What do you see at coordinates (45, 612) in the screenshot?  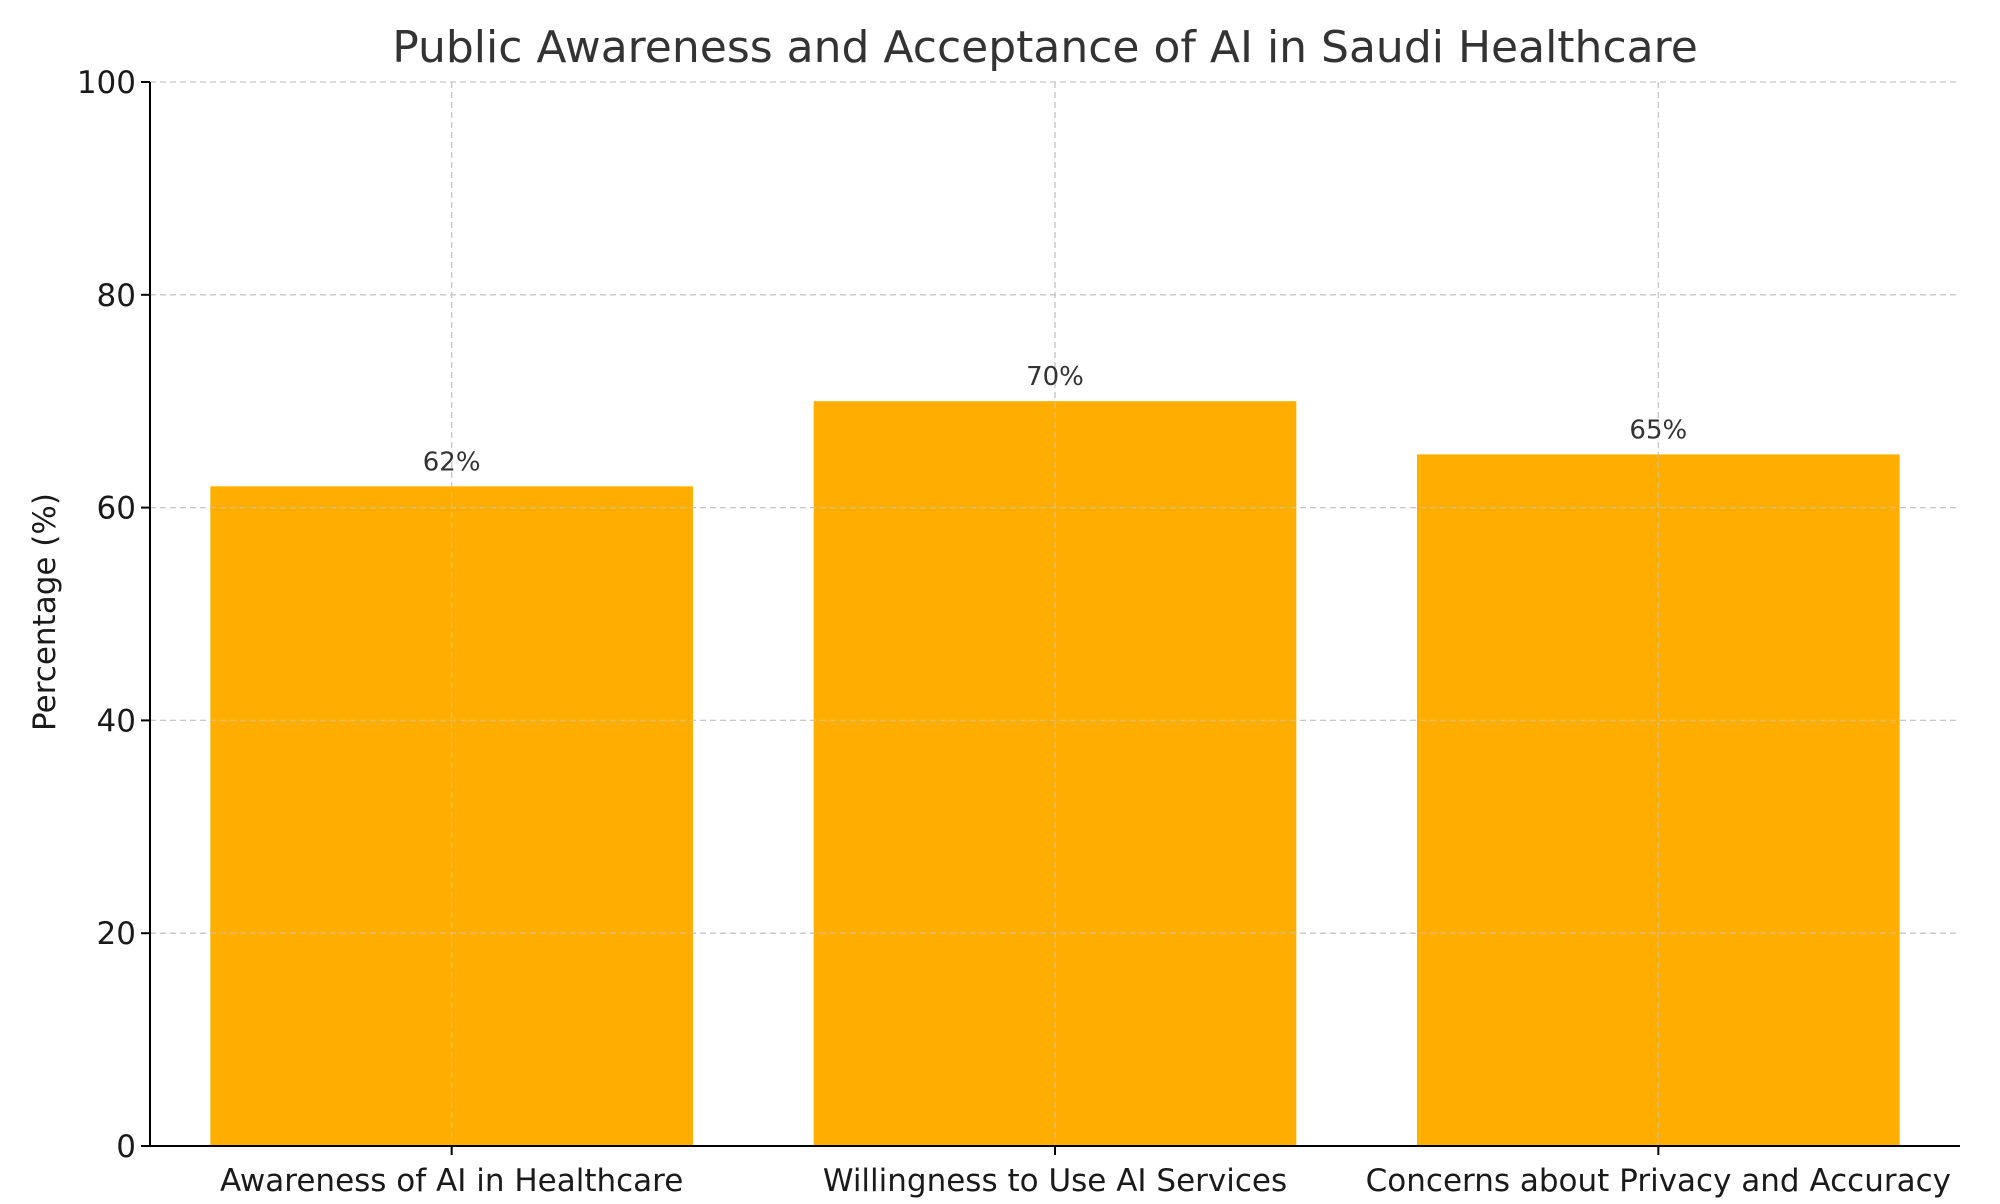 I see `y-axis-label: Percentage (%)` at bounding box center [45, 612].